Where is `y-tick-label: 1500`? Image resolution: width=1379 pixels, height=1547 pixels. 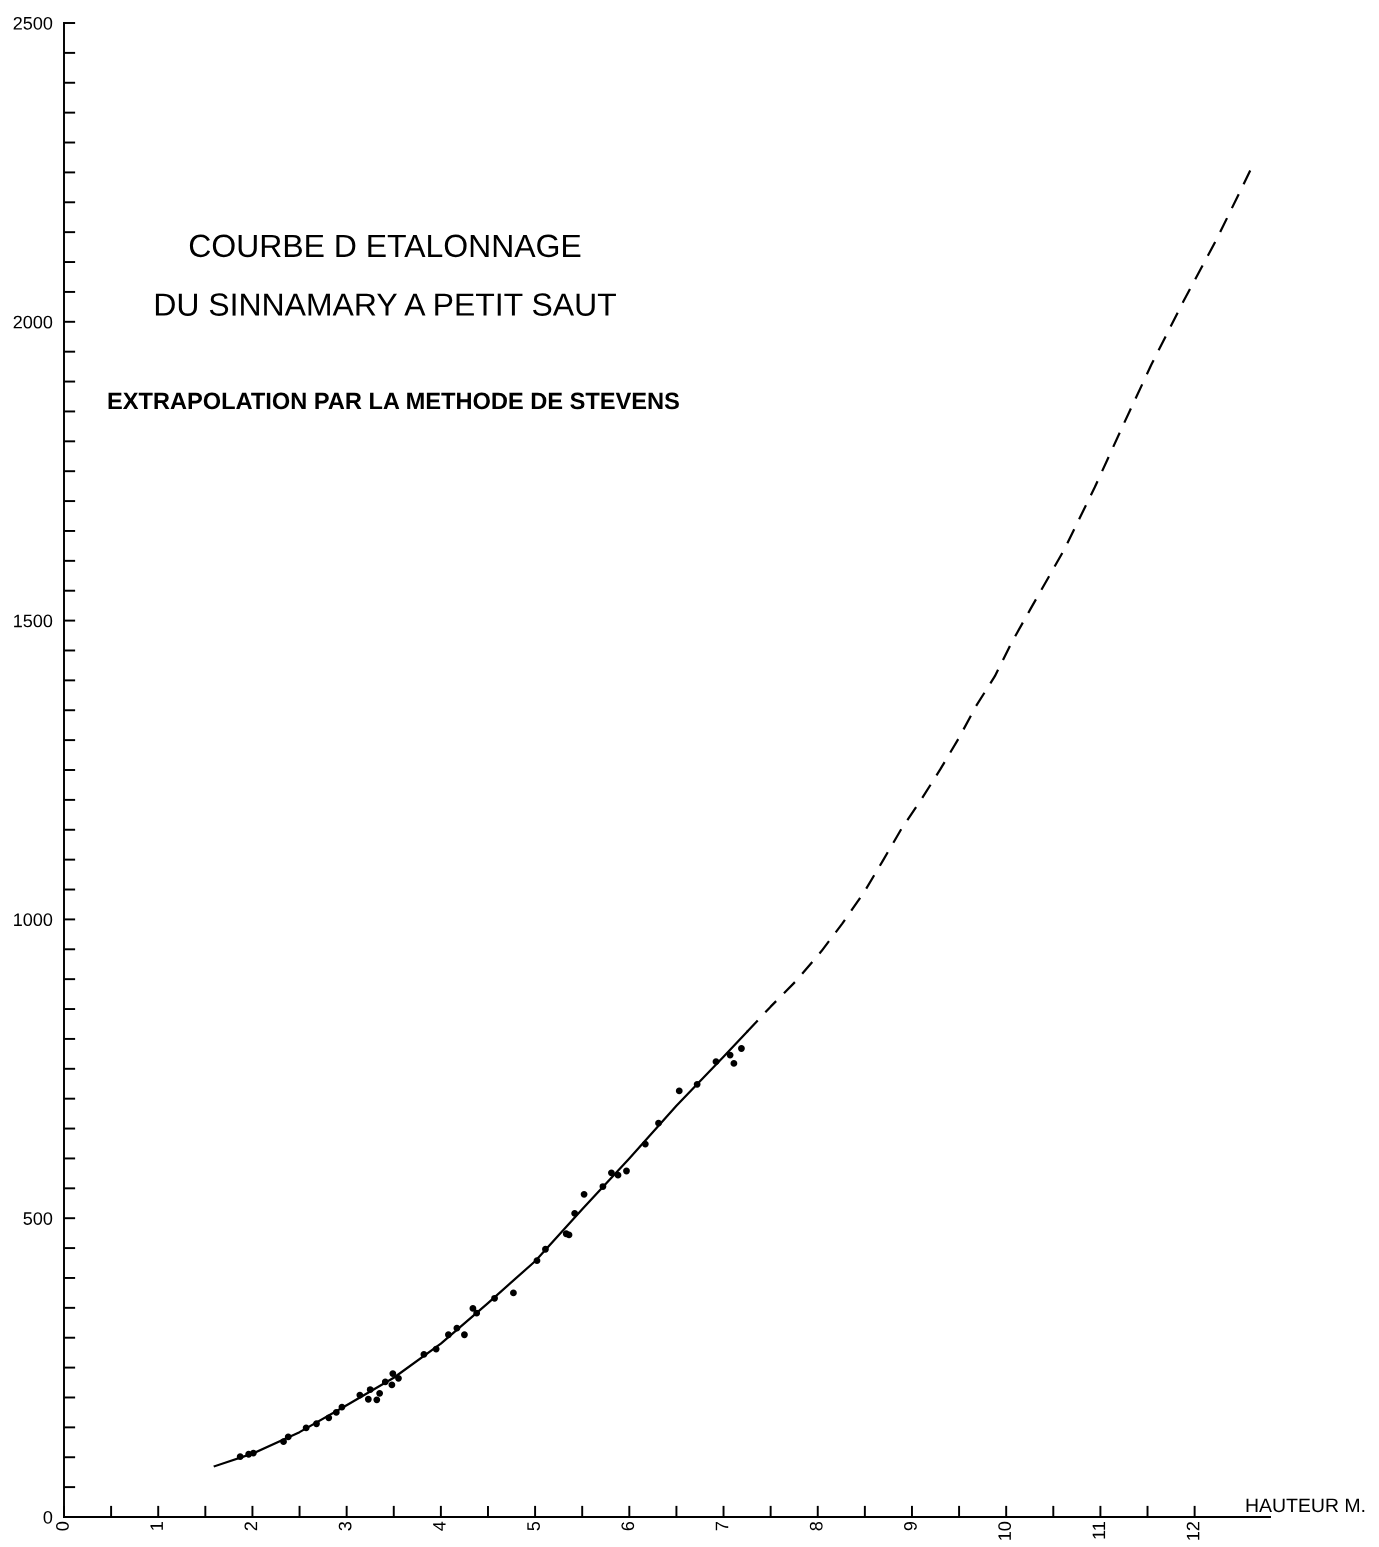 y-tick-label: 1500 is located at coordinates (33, 621).